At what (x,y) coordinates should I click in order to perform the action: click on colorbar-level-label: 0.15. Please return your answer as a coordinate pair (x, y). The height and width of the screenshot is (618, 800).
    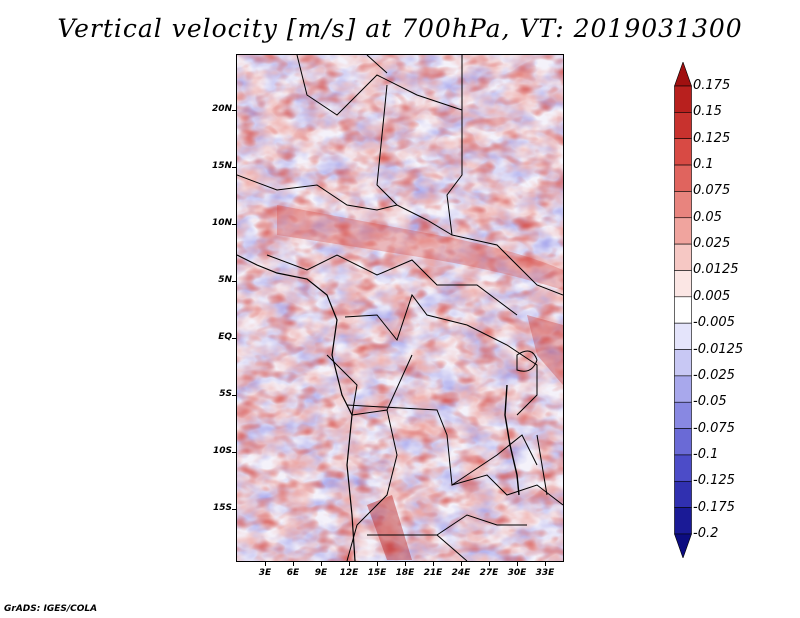
    Looking at the image, I should click on (707, 112).